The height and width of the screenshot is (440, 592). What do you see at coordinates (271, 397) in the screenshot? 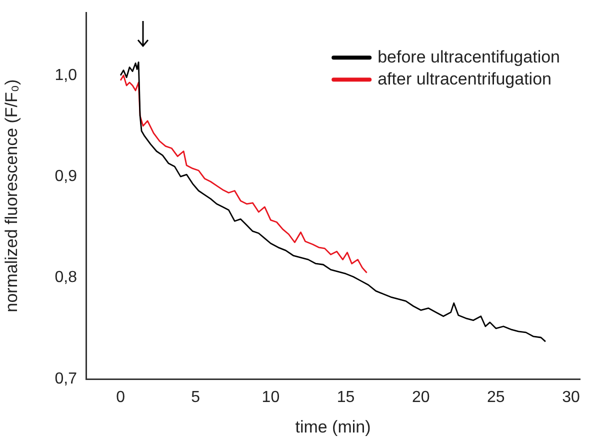
I see `x-tick-label: 10` at bounding box center [271, 397].